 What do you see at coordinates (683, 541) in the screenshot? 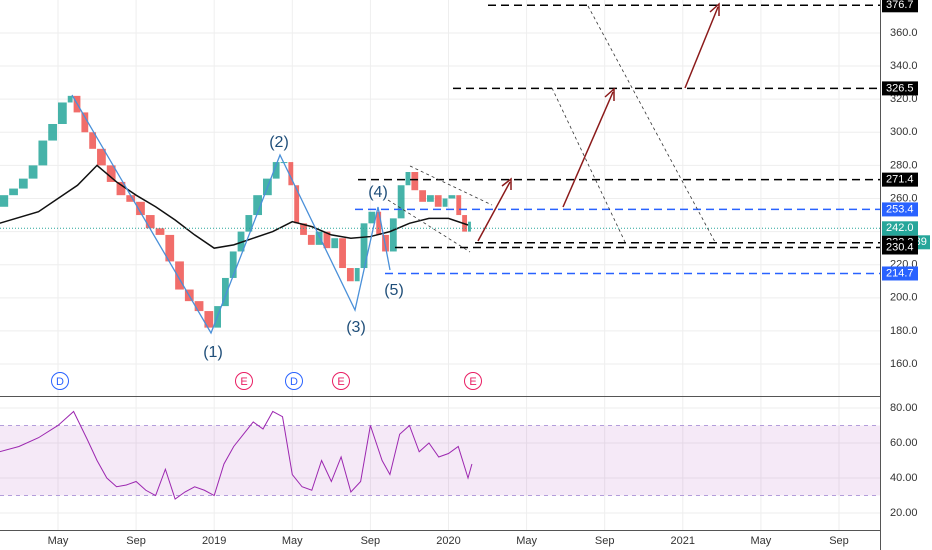
I see `x-tick-label: 2021` at bounding box center [683, 541].